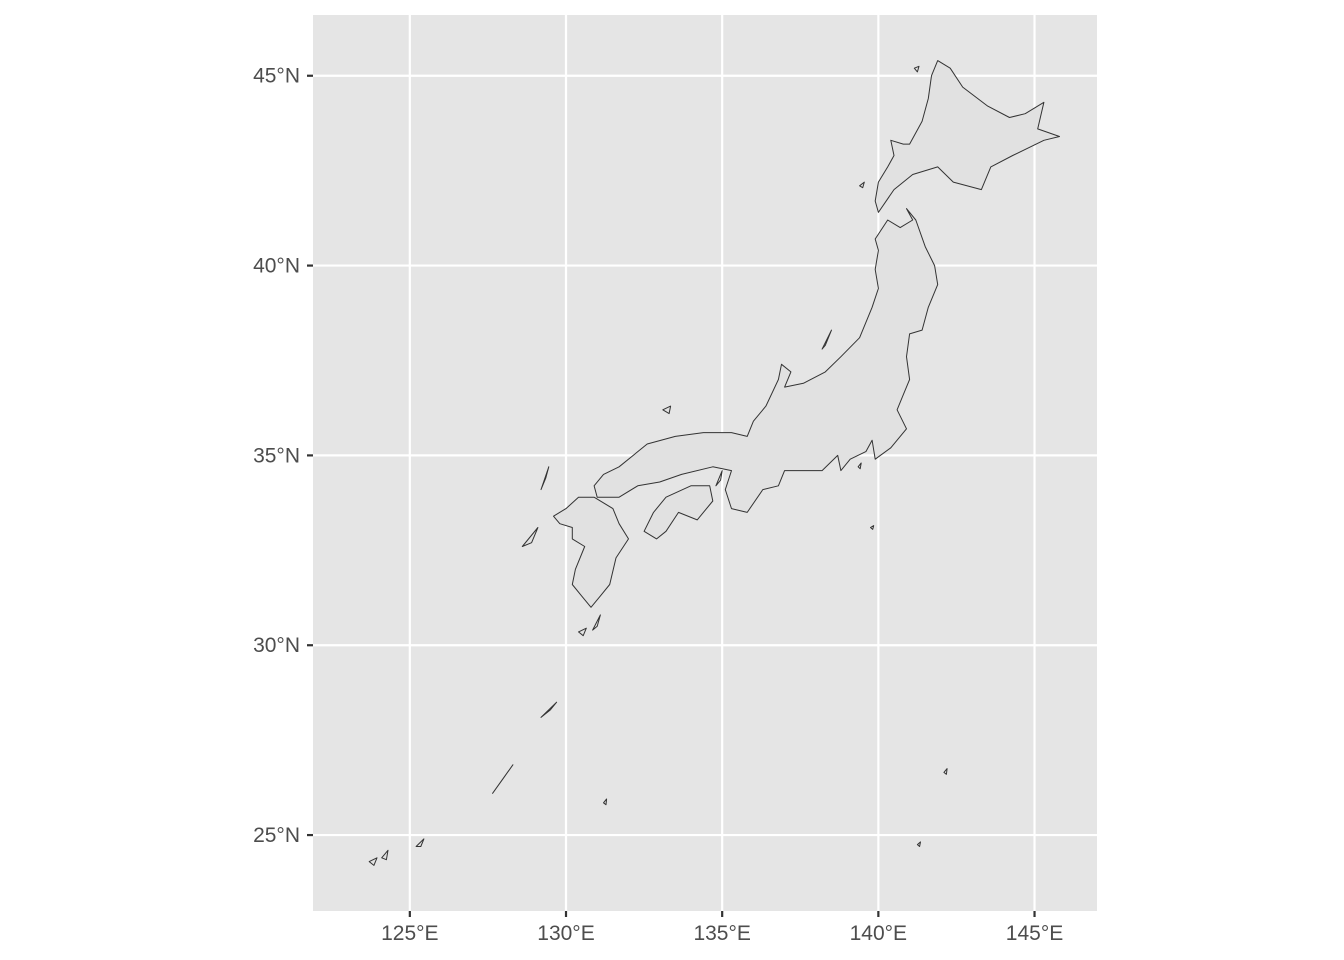 The height and width of the screenshot is (960, 1344). I want to click on land-tanegashima, so click(596, 622).